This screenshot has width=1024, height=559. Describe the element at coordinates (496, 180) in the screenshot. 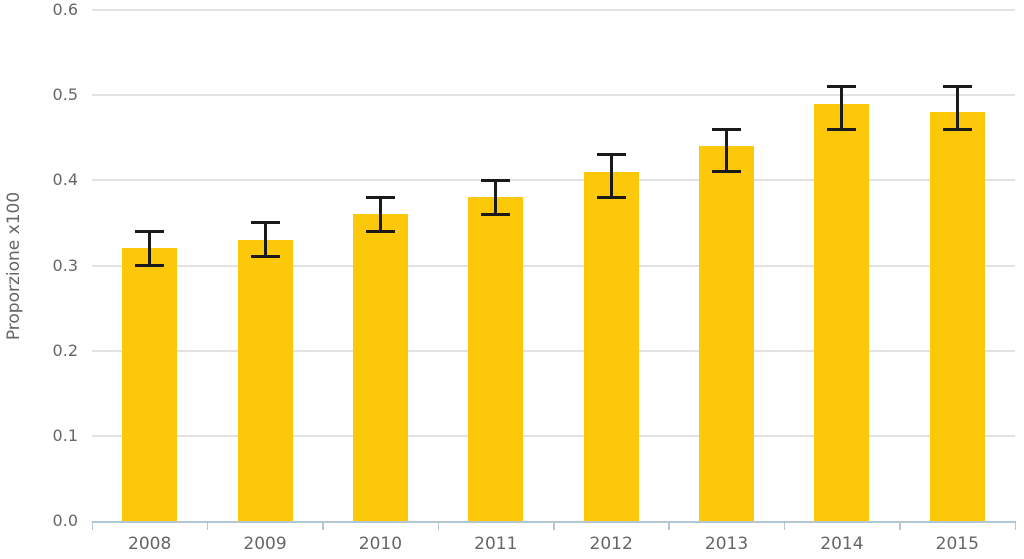

I see `error-bar-cap-top-2011` at that location.